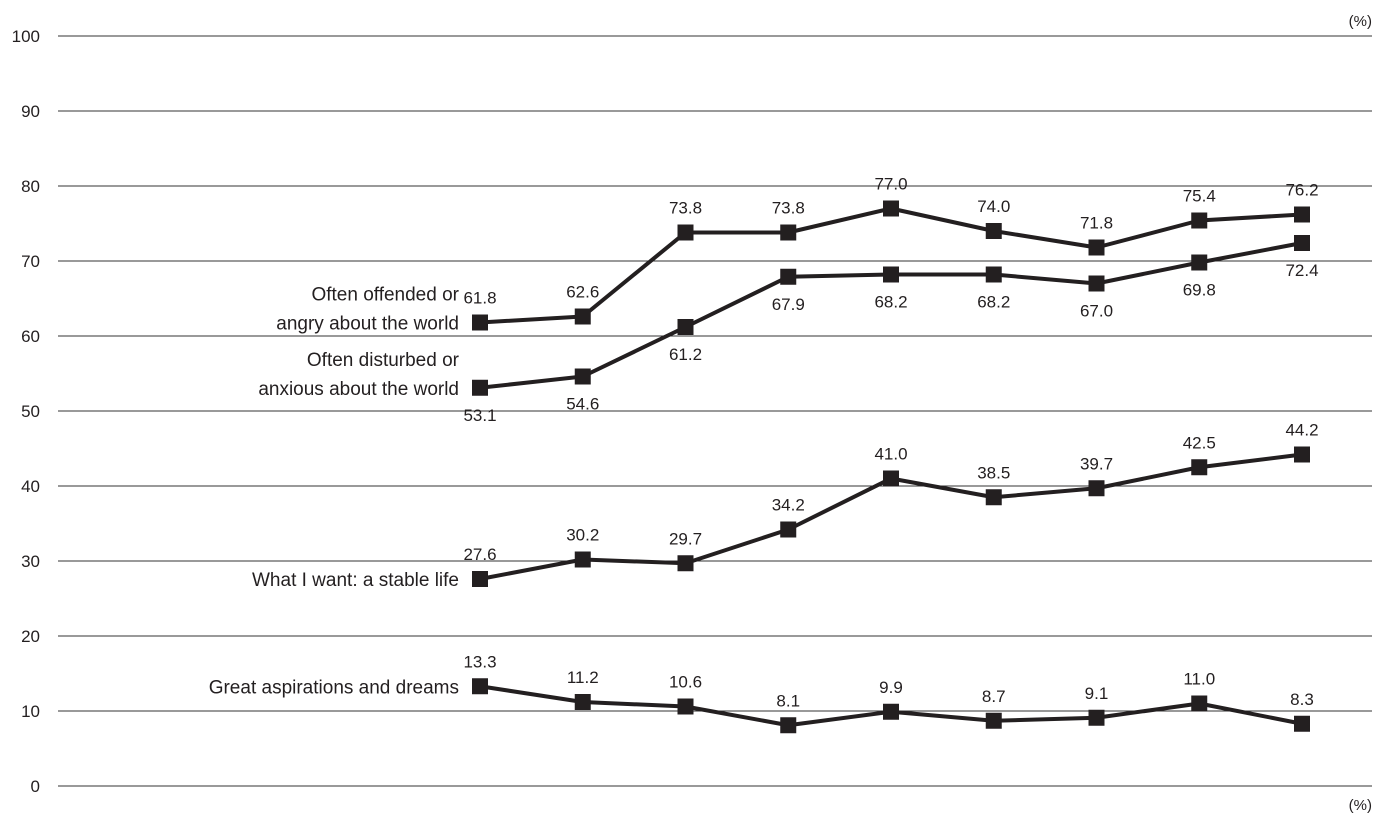  I want to click on series-3-data-label-2: 30.2, so click(582, 535).